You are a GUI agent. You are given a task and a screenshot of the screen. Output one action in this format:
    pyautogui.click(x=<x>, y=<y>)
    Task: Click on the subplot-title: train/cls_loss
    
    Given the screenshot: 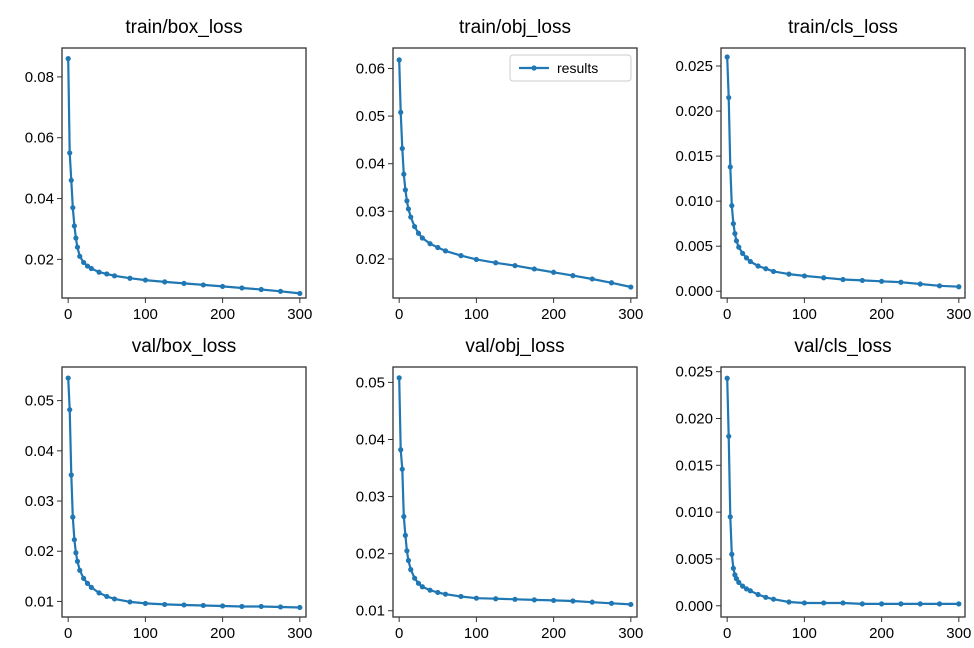 What is the action you would take?
    pyautogui.click(x=843, y=27)
    